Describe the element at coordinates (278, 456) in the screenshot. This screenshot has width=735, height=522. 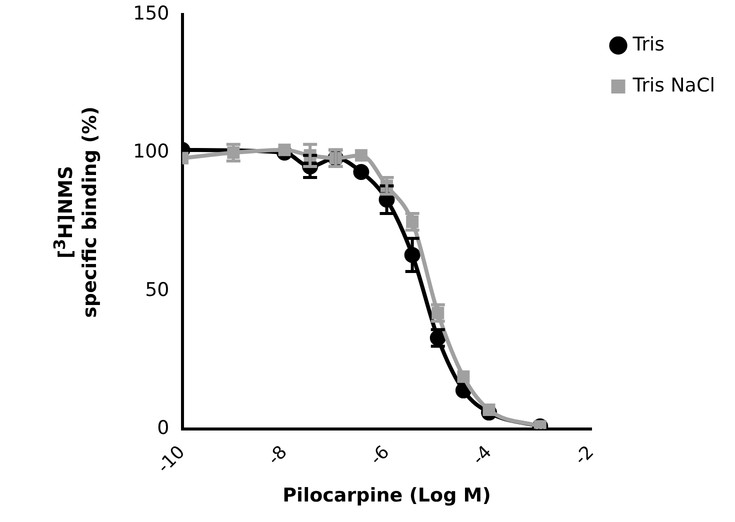
I see `x-tick-label: -8` at that location.